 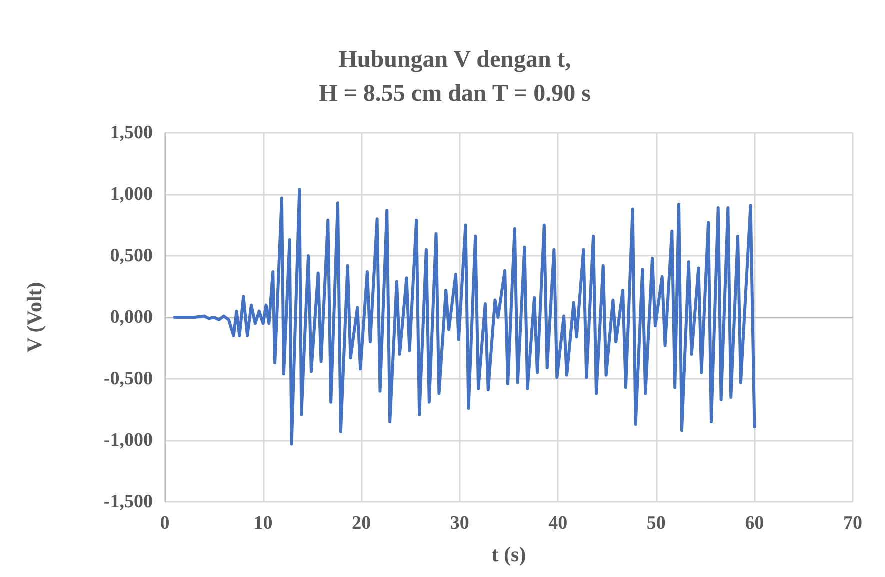 I want to click on x-tick-label: 50, so click(x=656, y=523).